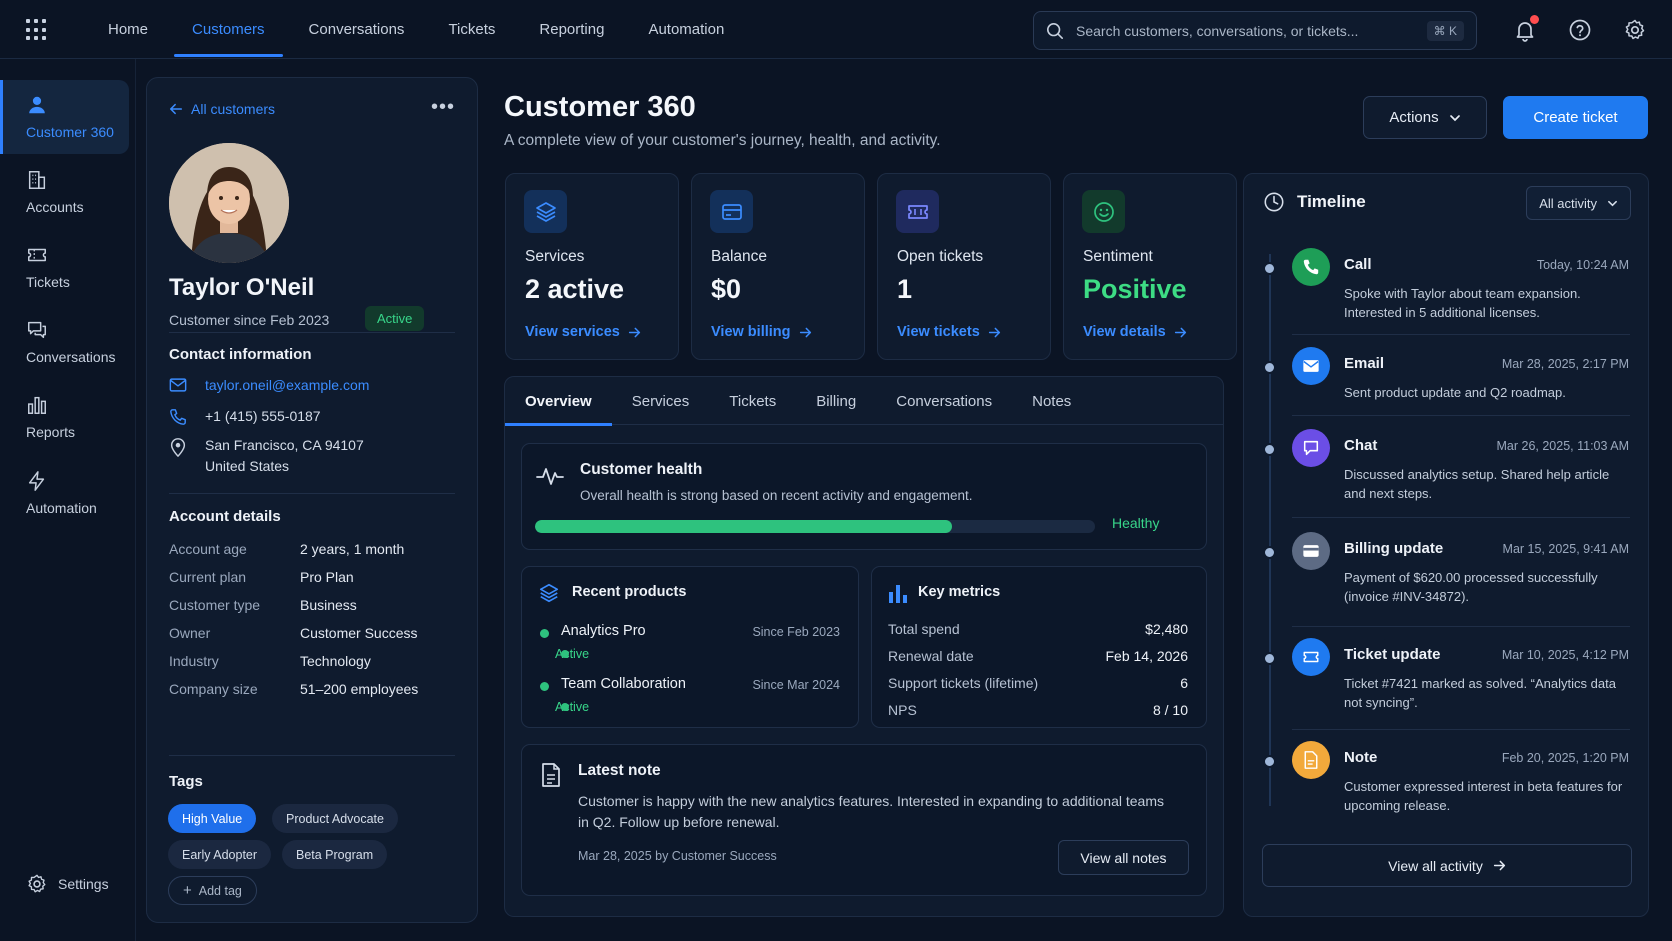 The image size is (1672, 941). What do you see at coordinates (284, 445) in the screenshot?
I see `address-line-1: San Francisco, CA 94107` at bounding box center [284, 445].